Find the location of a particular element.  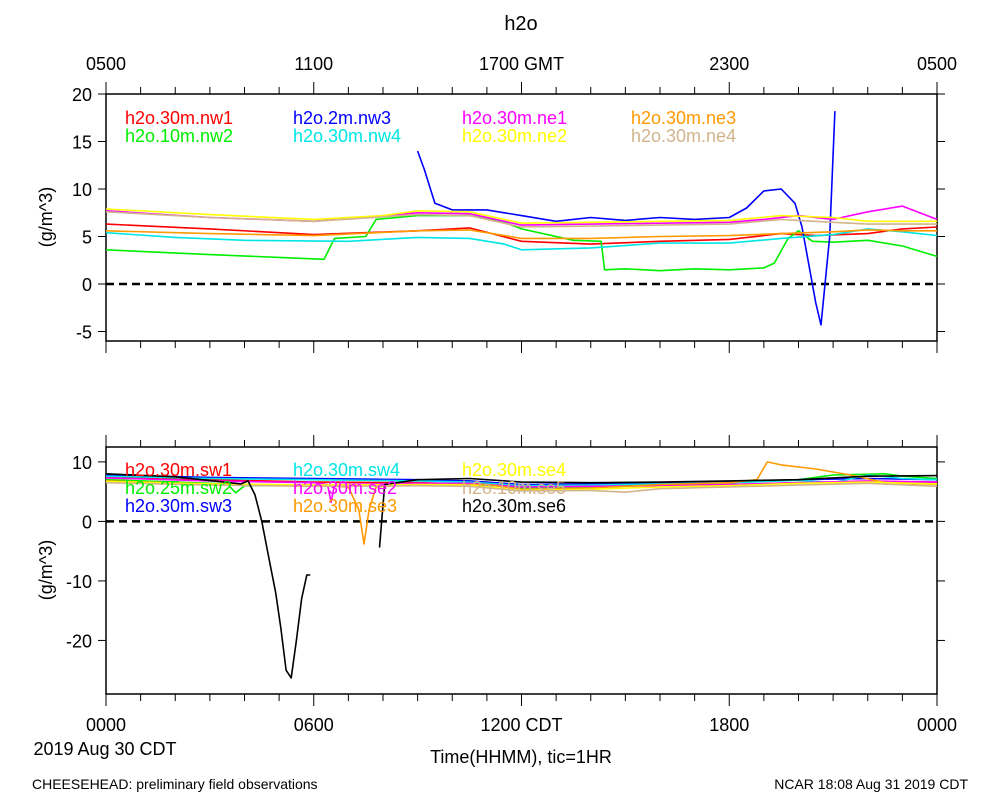

legend-entry-h2o.30m.nw4: h2o.30m.nw4 is located at coordinates (347, 136).